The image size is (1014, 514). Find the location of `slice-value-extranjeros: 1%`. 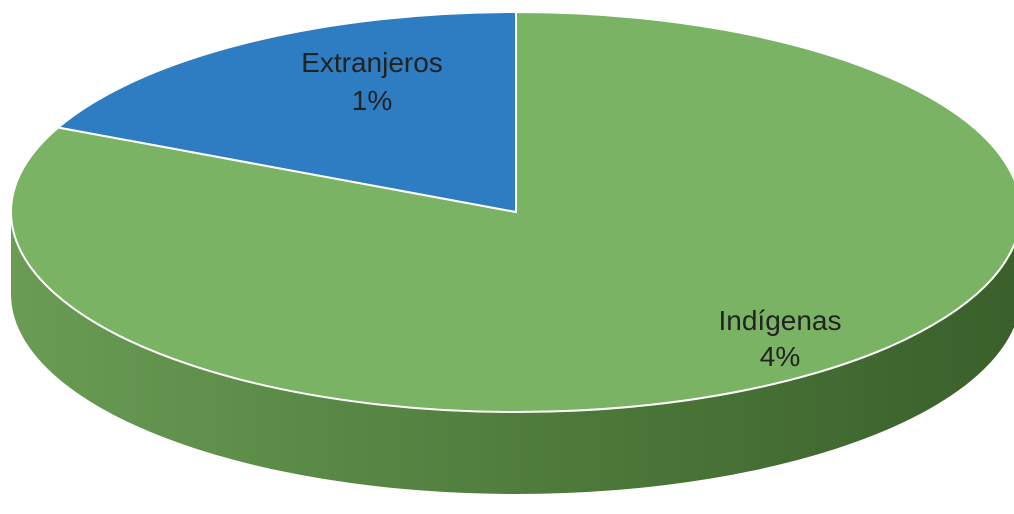

slice-value-extranjeros: 1% is located at coordinates (372, 100).